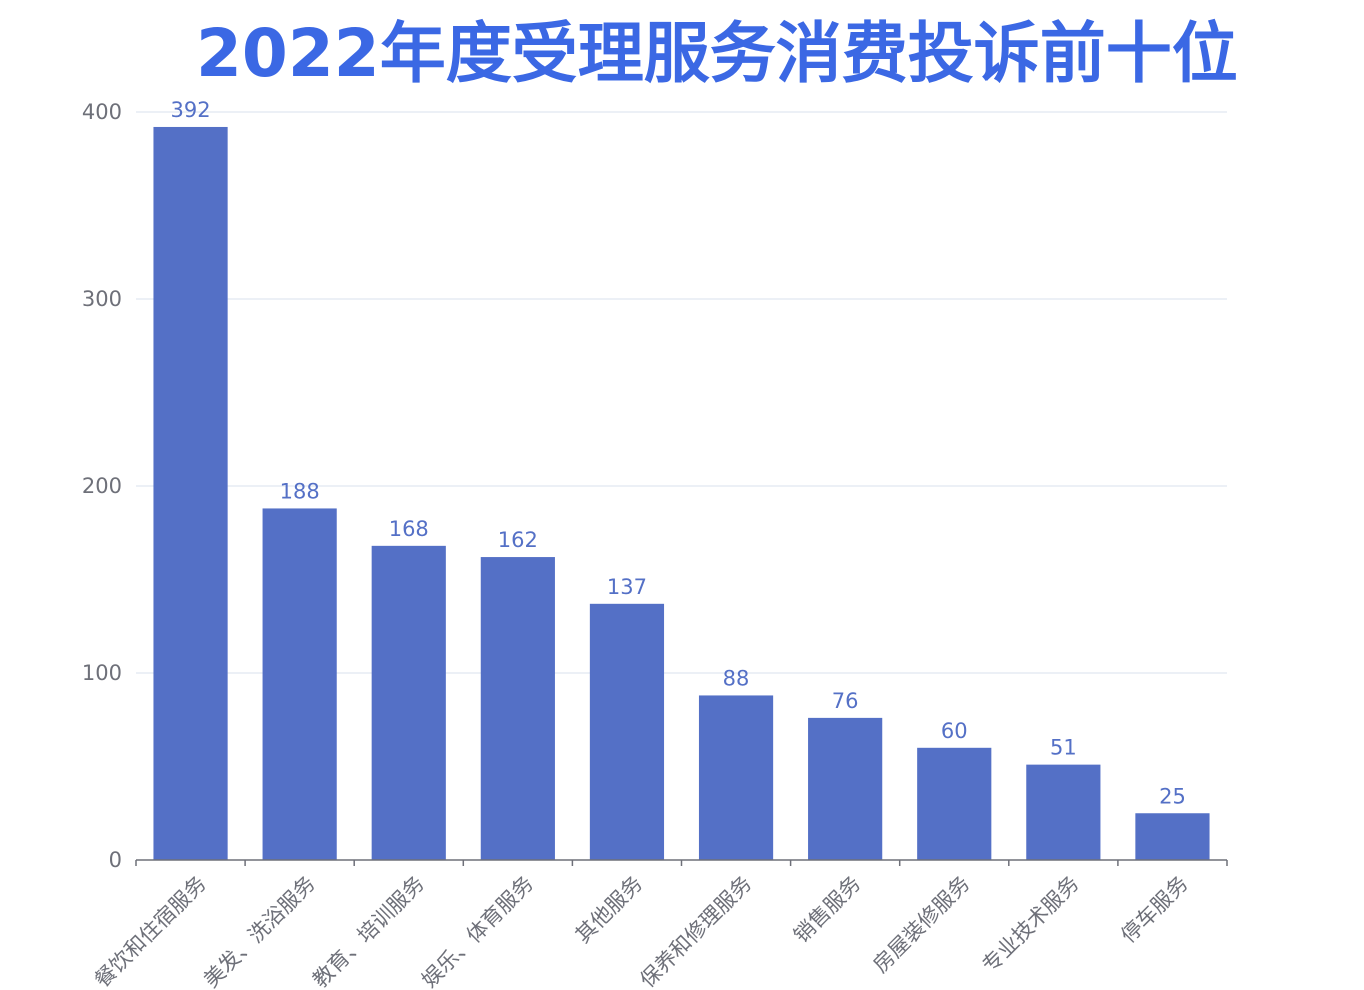 This screenshot has width=1364, height=990. Describe the element at coordinates (1031, 924) in the screenshot. I see `x-category-label: 专业技术服务` at that location.